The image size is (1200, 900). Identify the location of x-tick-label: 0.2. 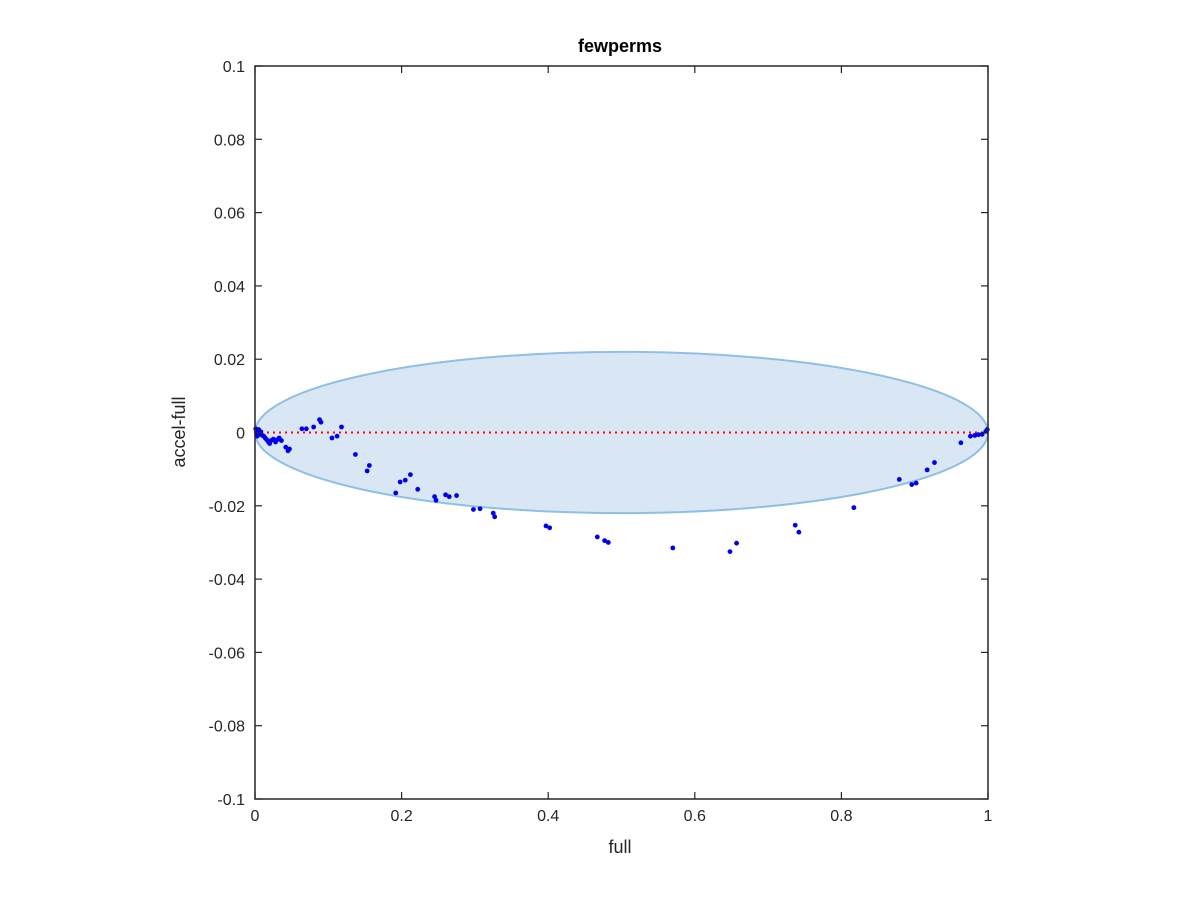
(401, 816).